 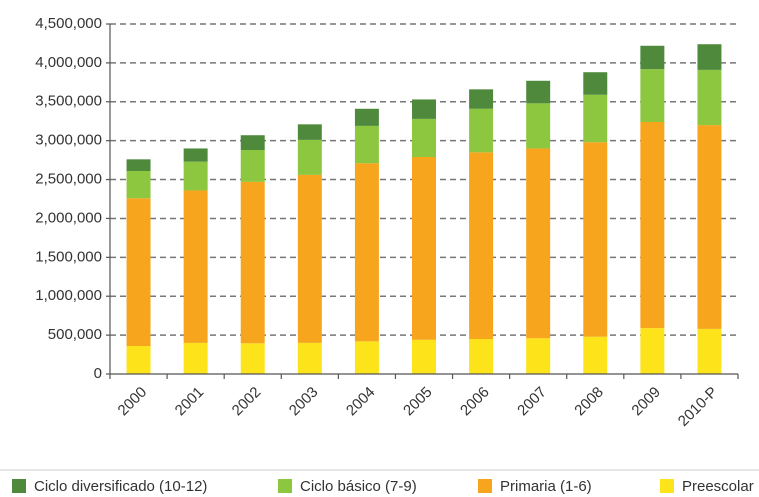 What do you see at coordinates (120, 486) in the screenshot?
I see `legend-label: Ciclo diversificado (10-12)` at bounding box center [120, 486].